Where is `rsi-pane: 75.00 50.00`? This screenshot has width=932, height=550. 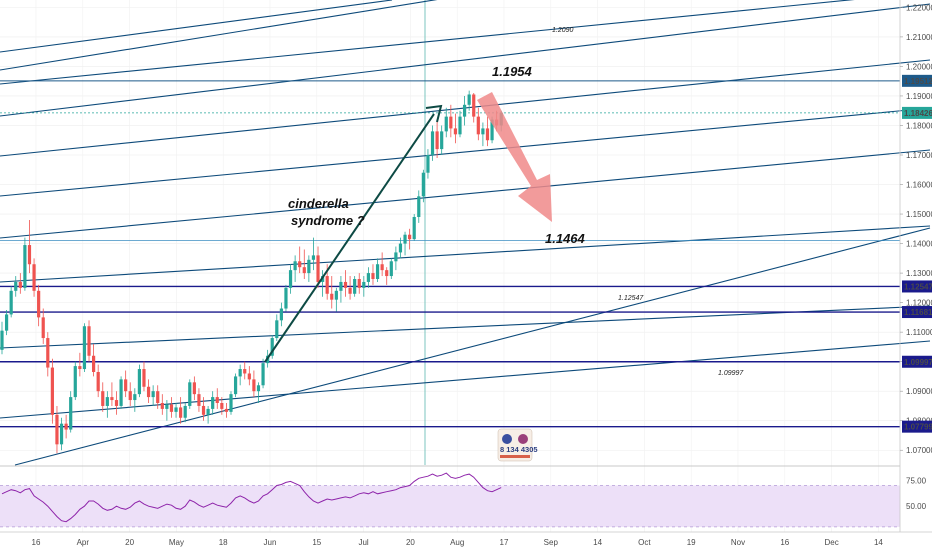 rsi-pane: 75.00 50.00 is located at coordinates (463, 496).